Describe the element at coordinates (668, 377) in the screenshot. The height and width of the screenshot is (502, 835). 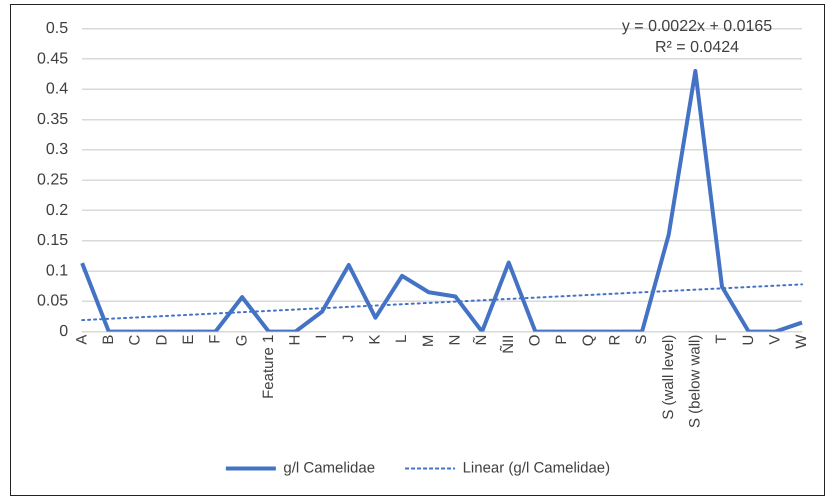
I see `x-tick-label: S (wall level)` at that location.